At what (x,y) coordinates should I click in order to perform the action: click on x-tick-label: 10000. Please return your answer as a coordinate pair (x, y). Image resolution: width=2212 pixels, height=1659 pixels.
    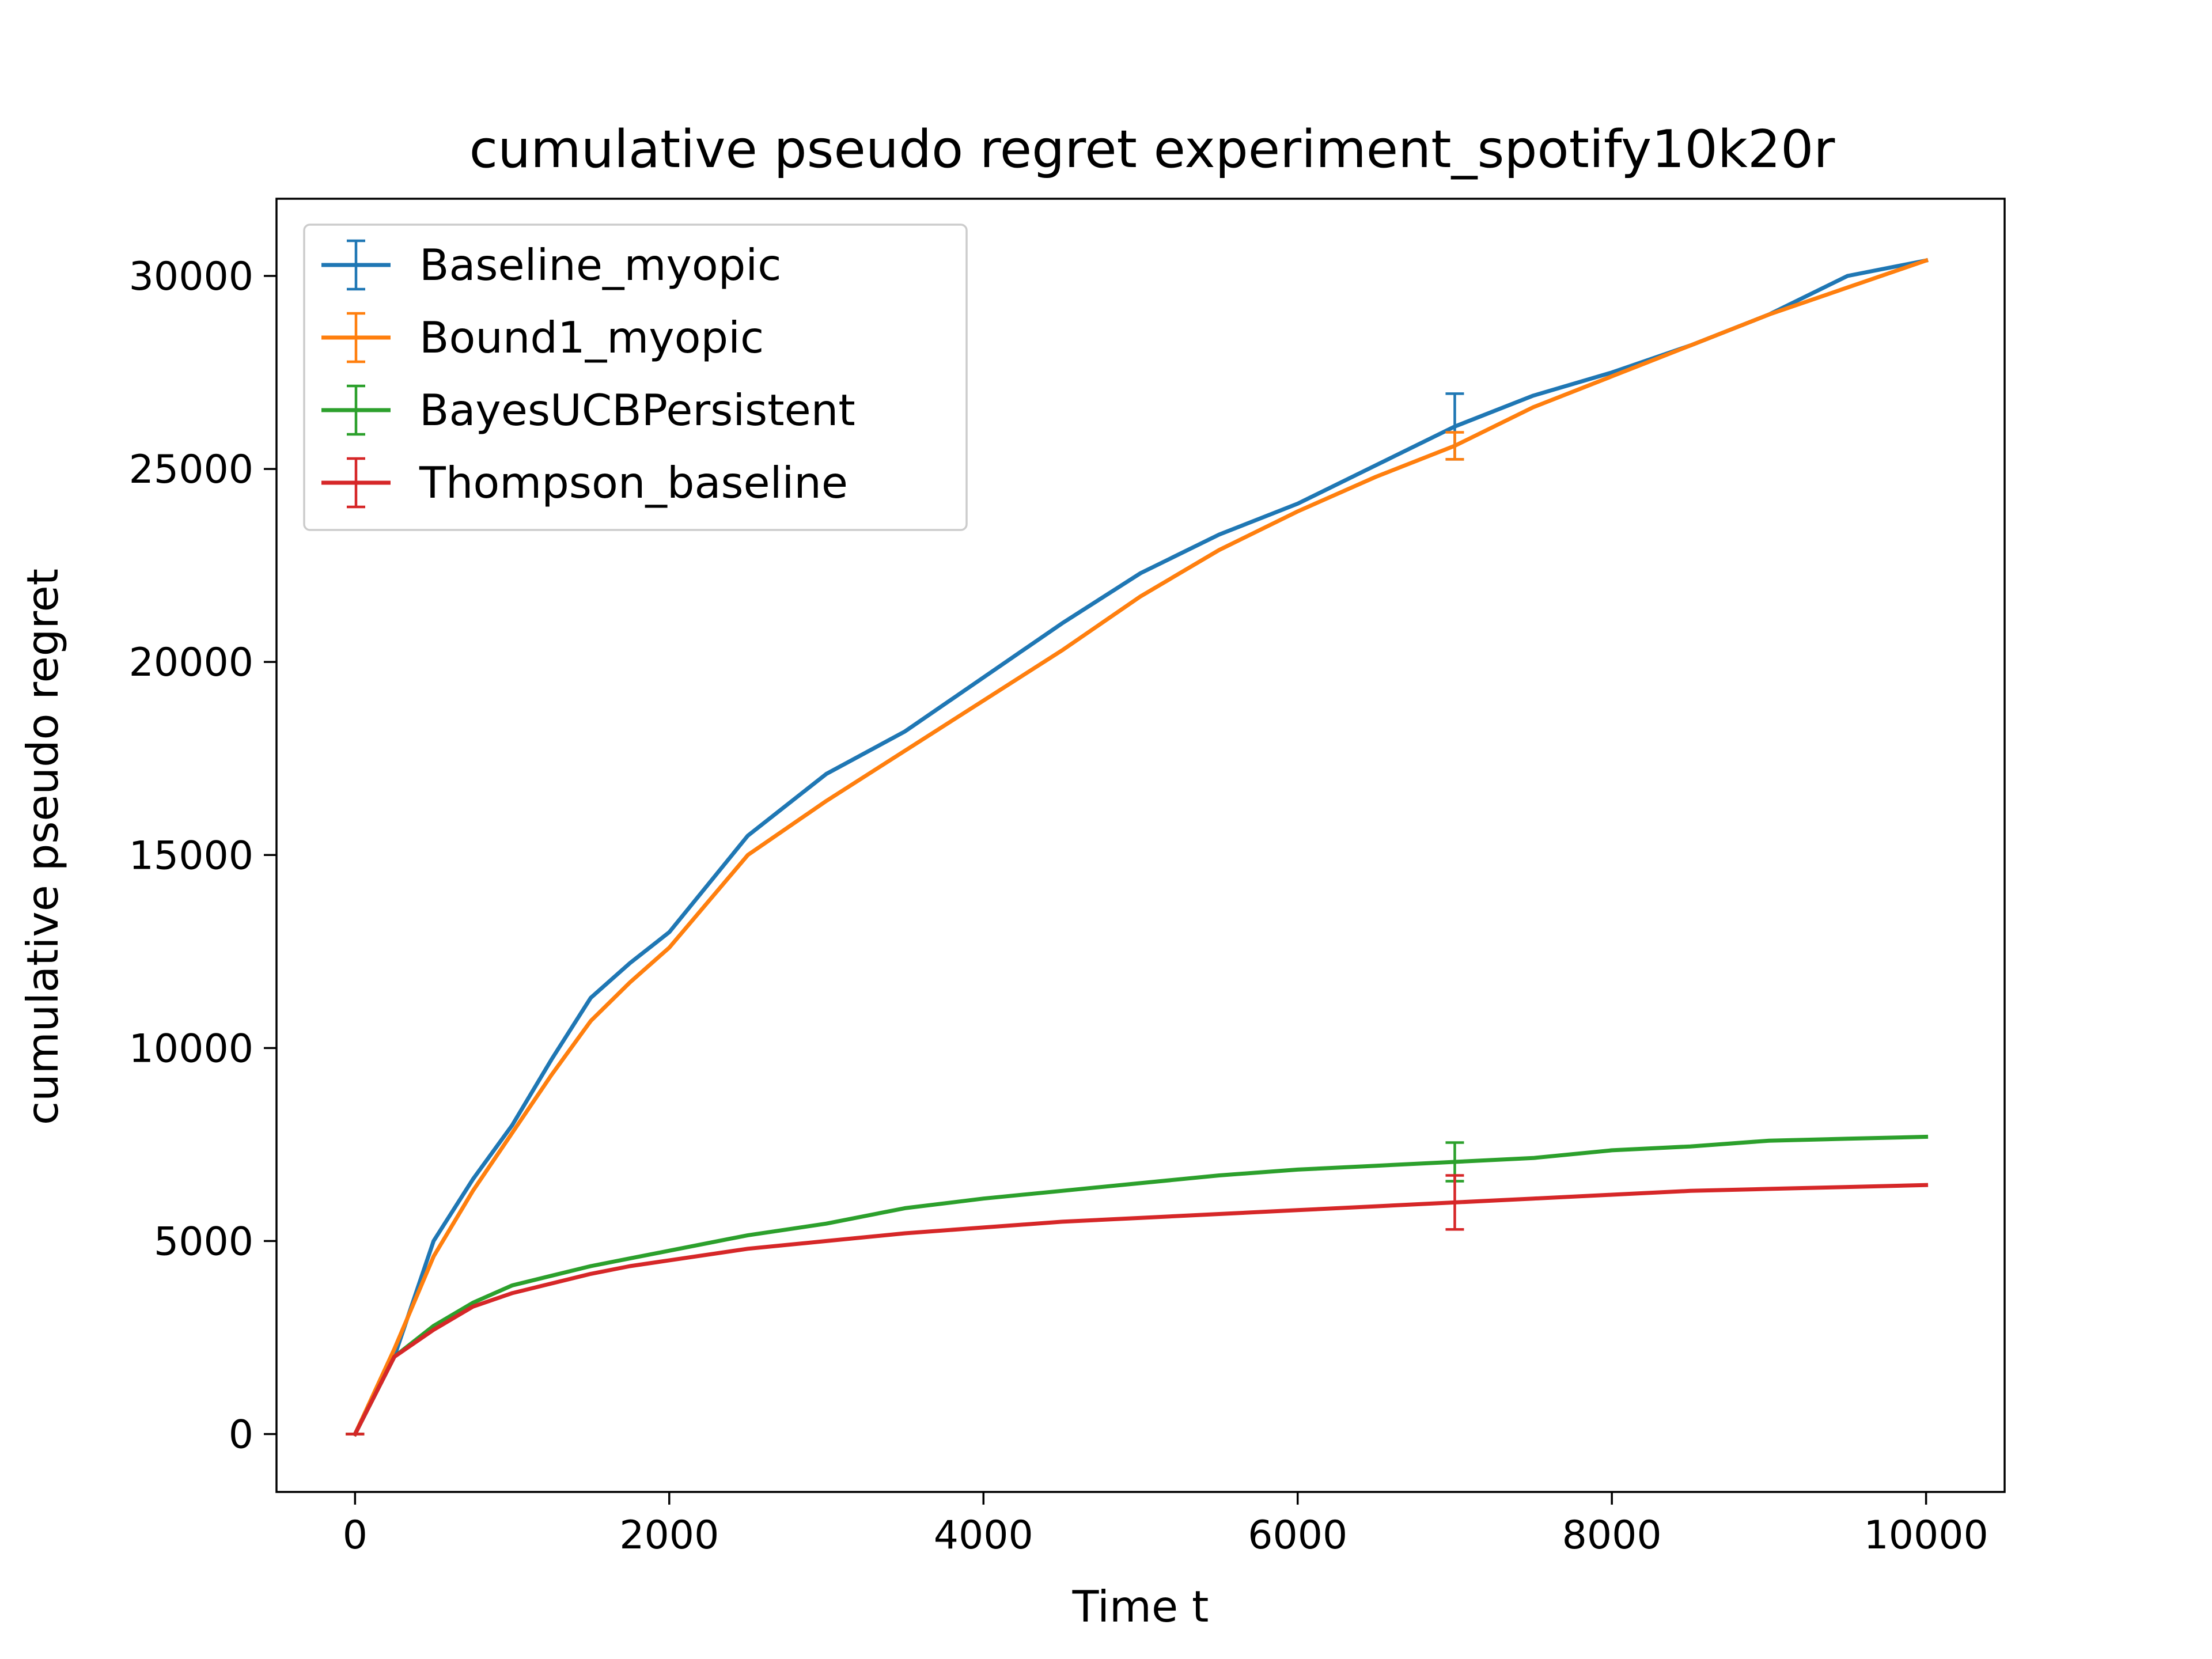
    Looking at the image, I should click on (1925, 1535).